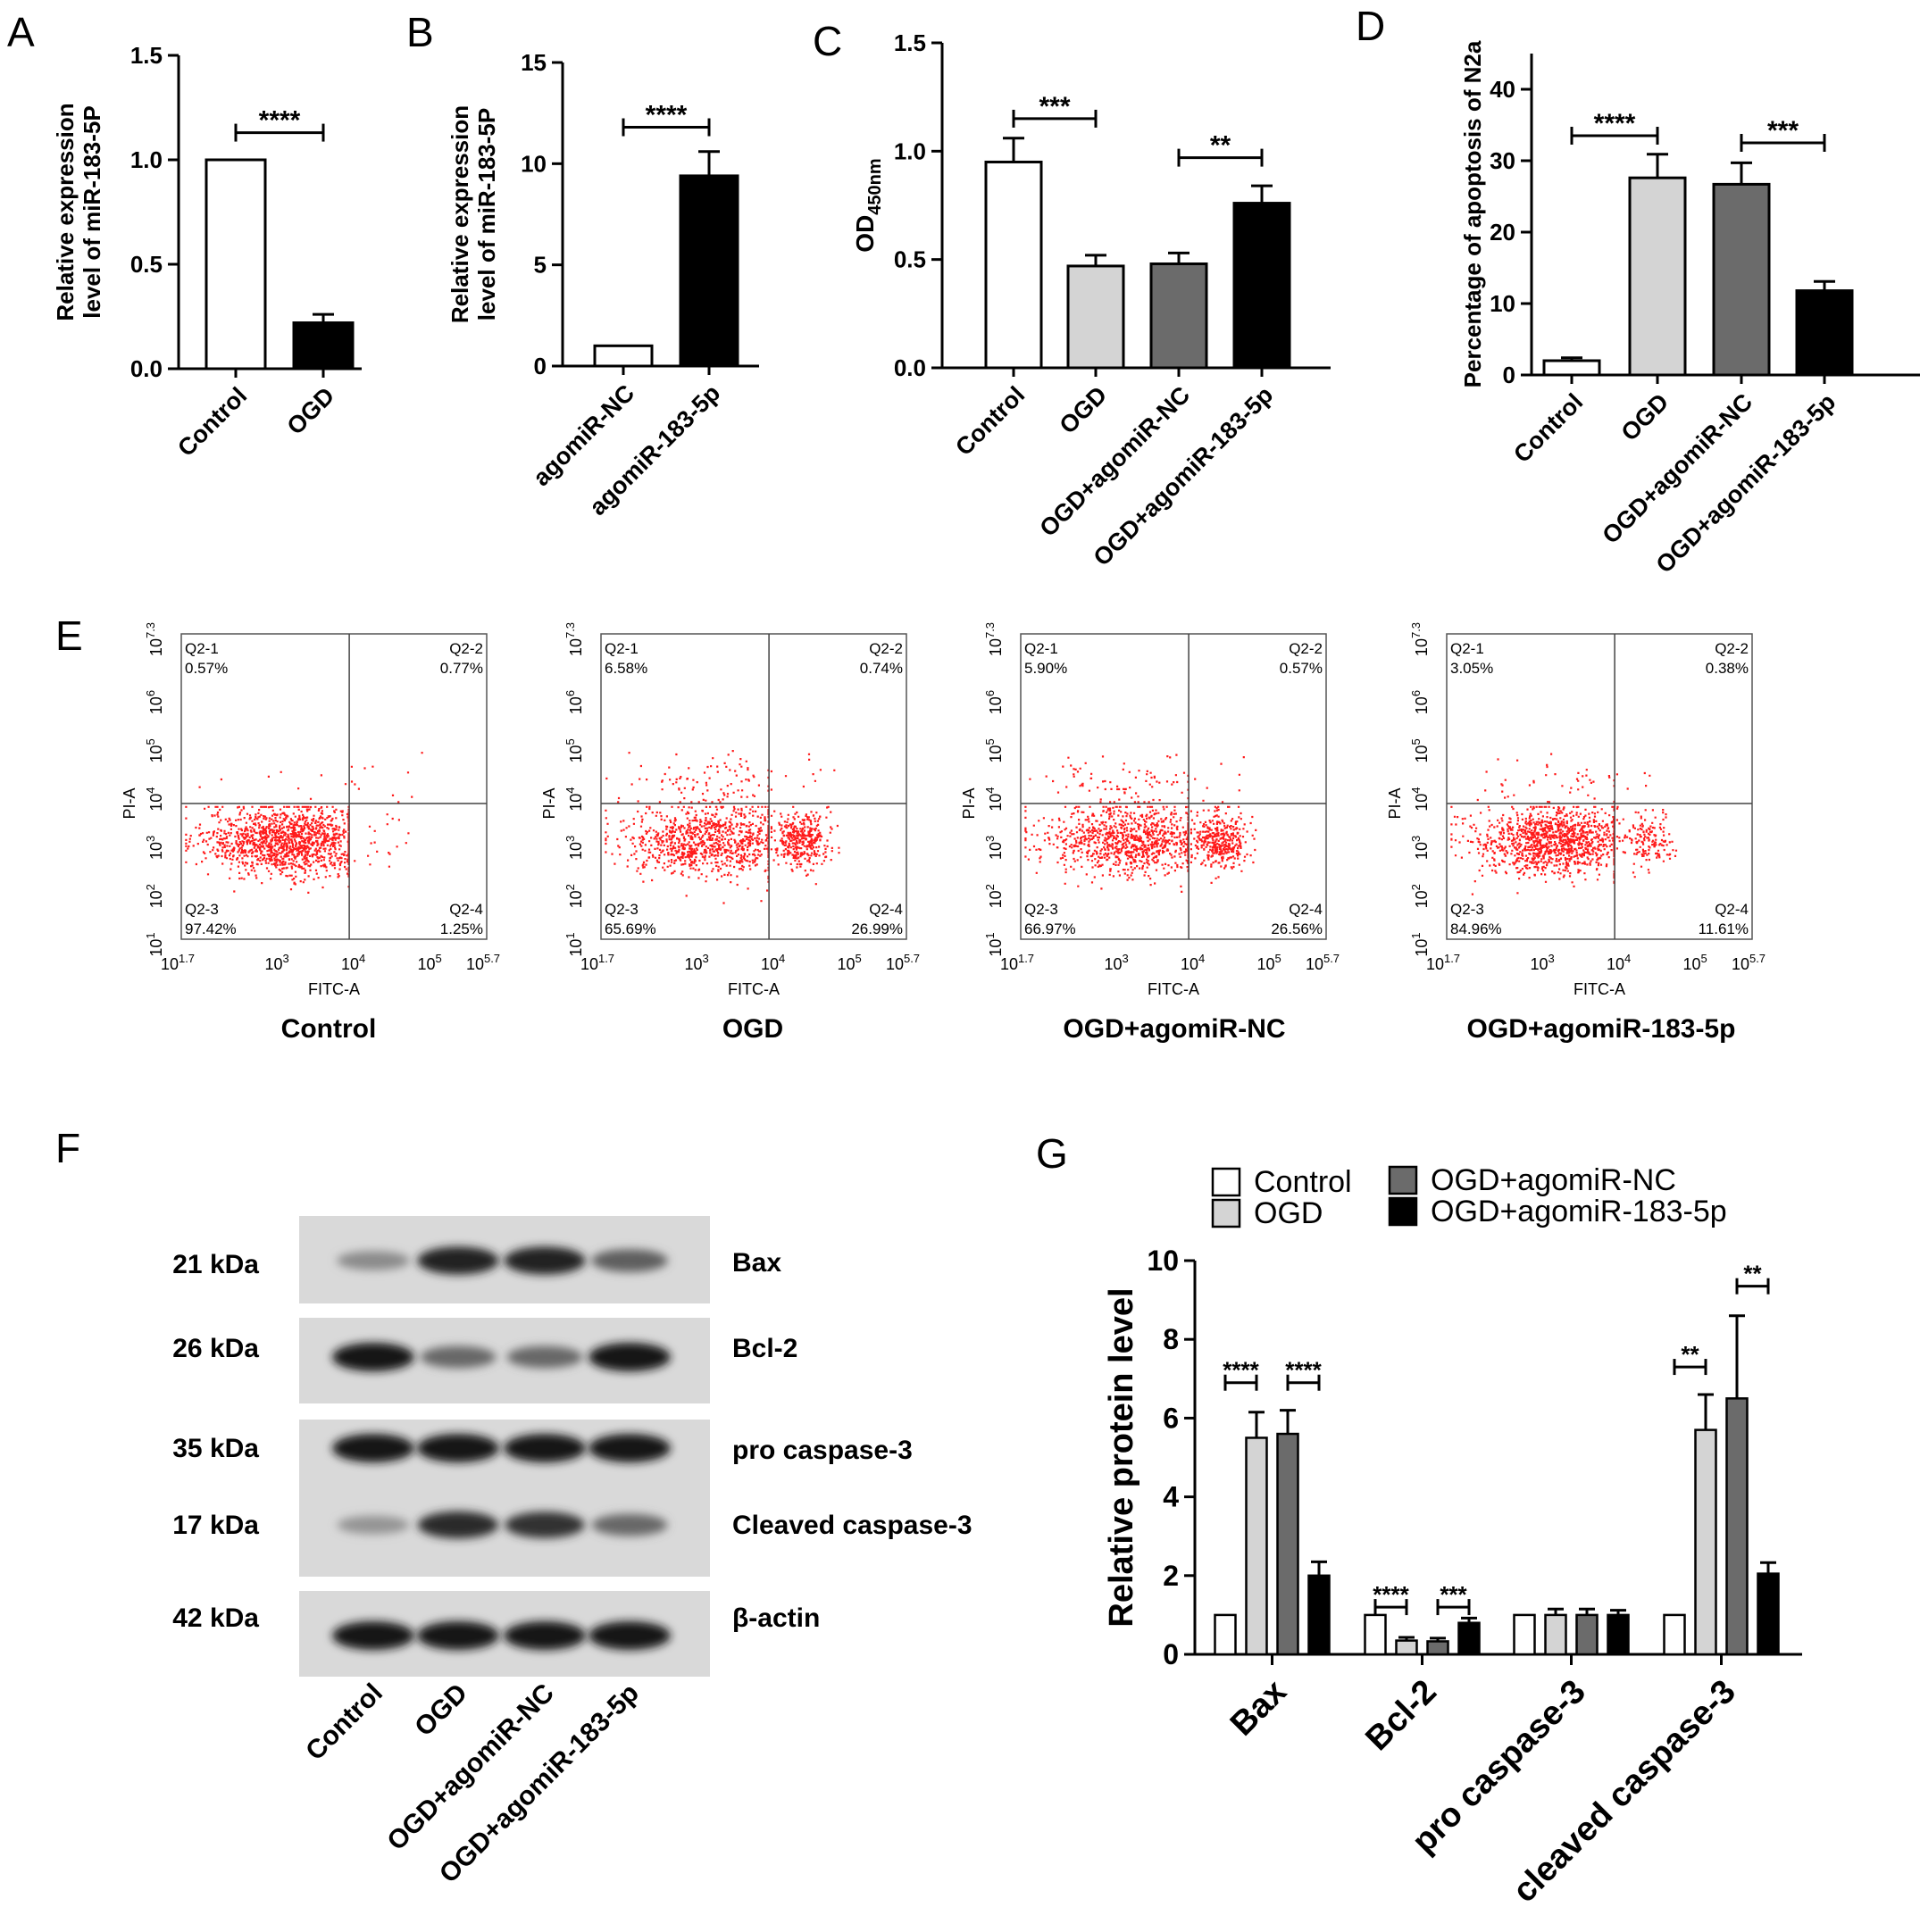 The width and height of the screenshot is (1920, 1932). Describe the element at coordinates (21, 32) in the screenshot. I see `panel-letter-A: A` at that location.